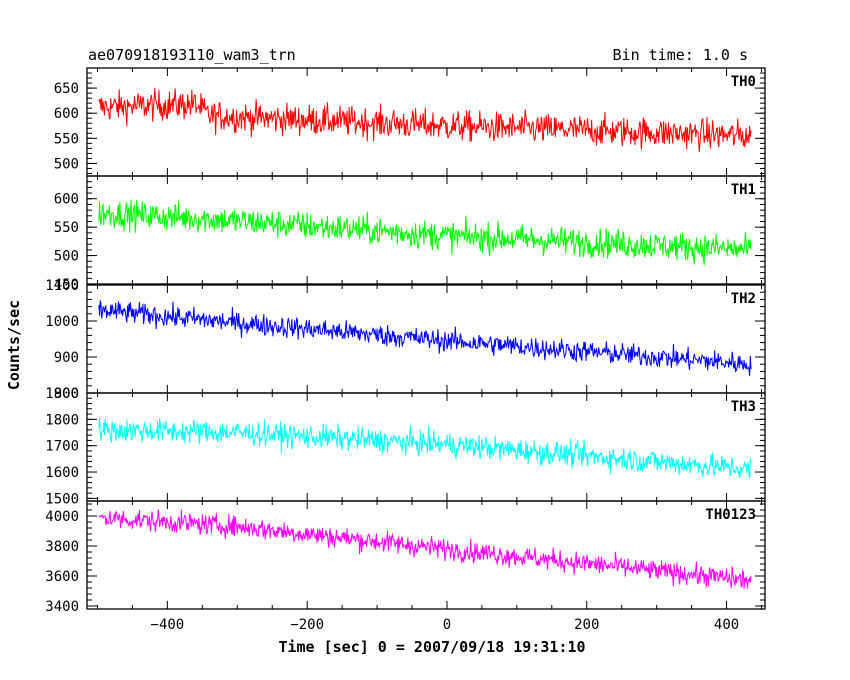  I want to click on x-tick-label: 0, so click(447, 625).